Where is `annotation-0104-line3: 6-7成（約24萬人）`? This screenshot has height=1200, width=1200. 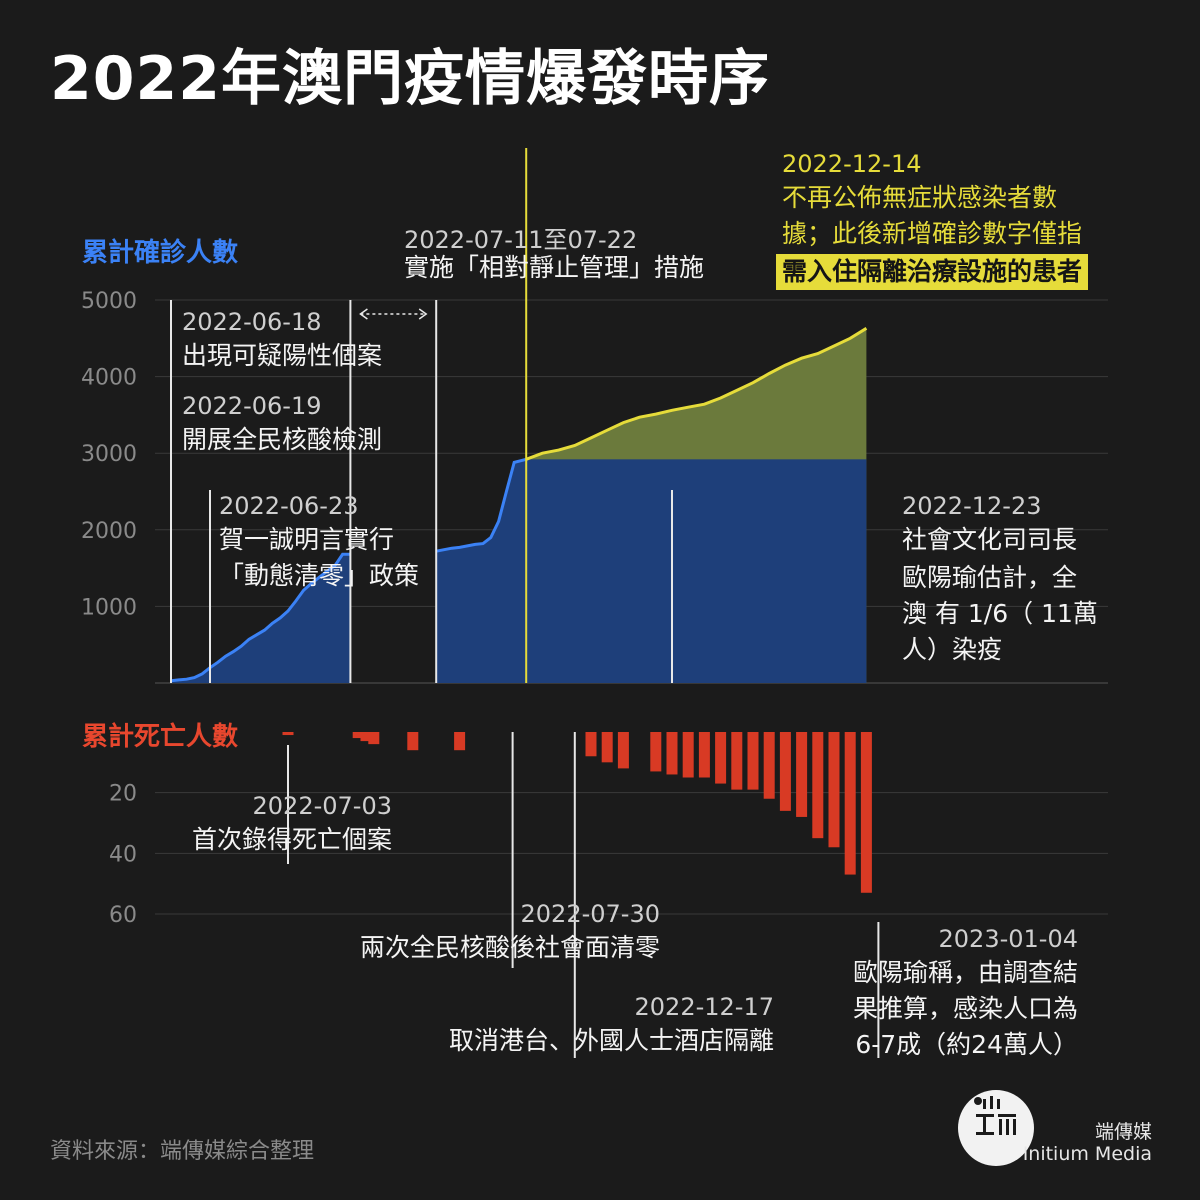
annotation-0104-line3: 6-7成（約24萬人） is located at coordinates (966, 1044).